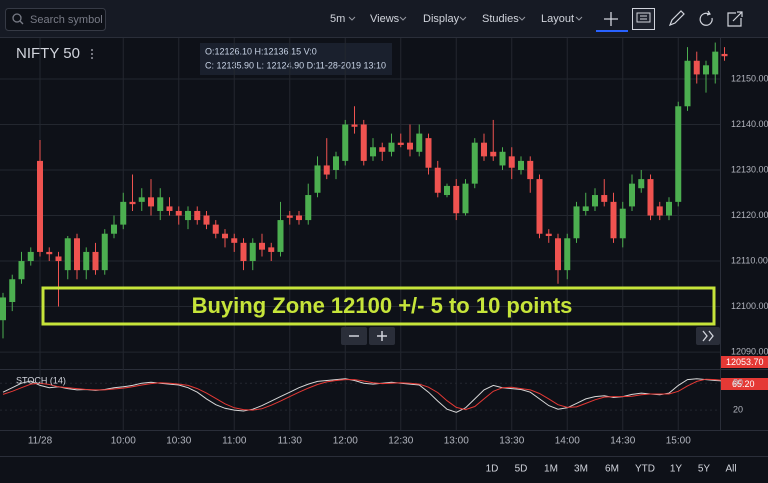 The image size is (768, 483). What do you see at coordinates (261, 51) in the screenshot?
I see `ohlc-line: O:12126.10 H:12136.15 V:0` at bounding box center [261, 51].